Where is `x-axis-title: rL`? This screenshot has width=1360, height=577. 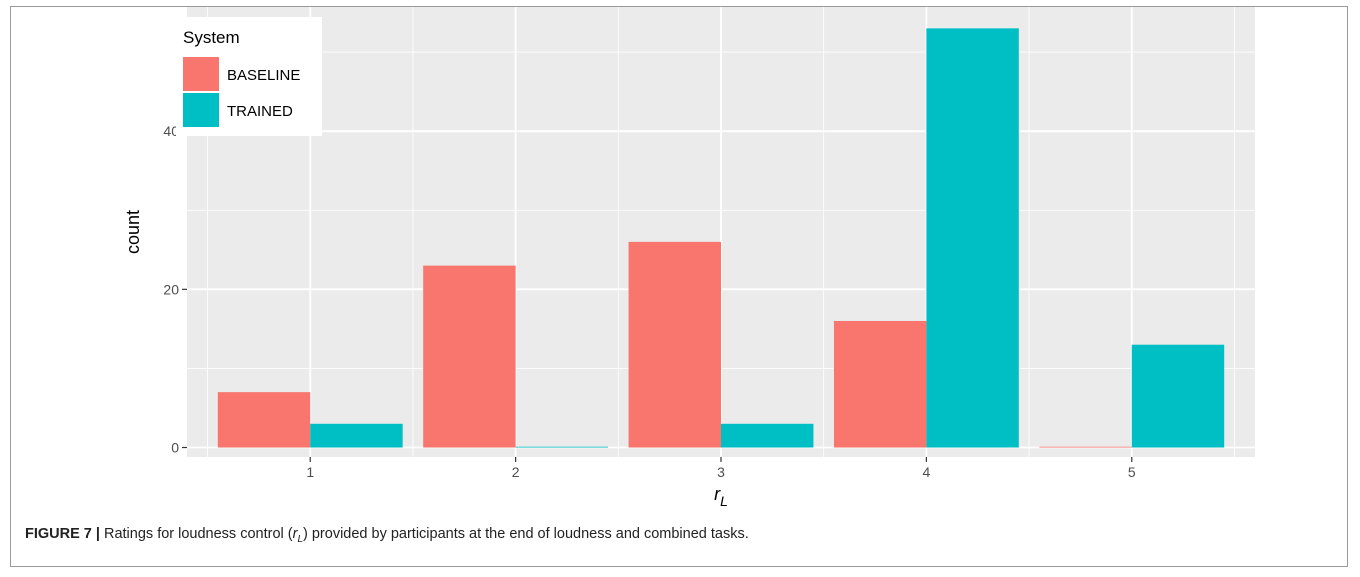 x-axis-title: rL is located at coordinates (721, 496).